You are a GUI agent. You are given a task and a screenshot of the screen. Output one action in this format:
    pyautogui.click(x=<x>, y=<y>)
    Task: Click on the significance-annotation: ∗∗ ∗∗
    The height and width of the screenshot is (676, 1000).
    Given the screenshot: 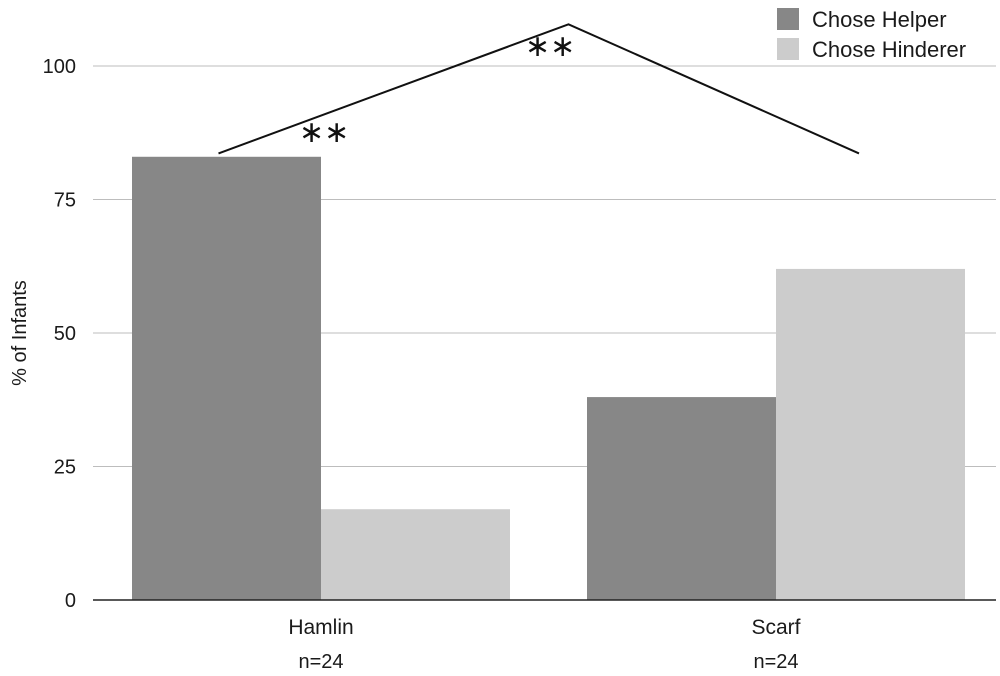 What is the action you would take?
    pyautogui.click(x=539, y=89)
    